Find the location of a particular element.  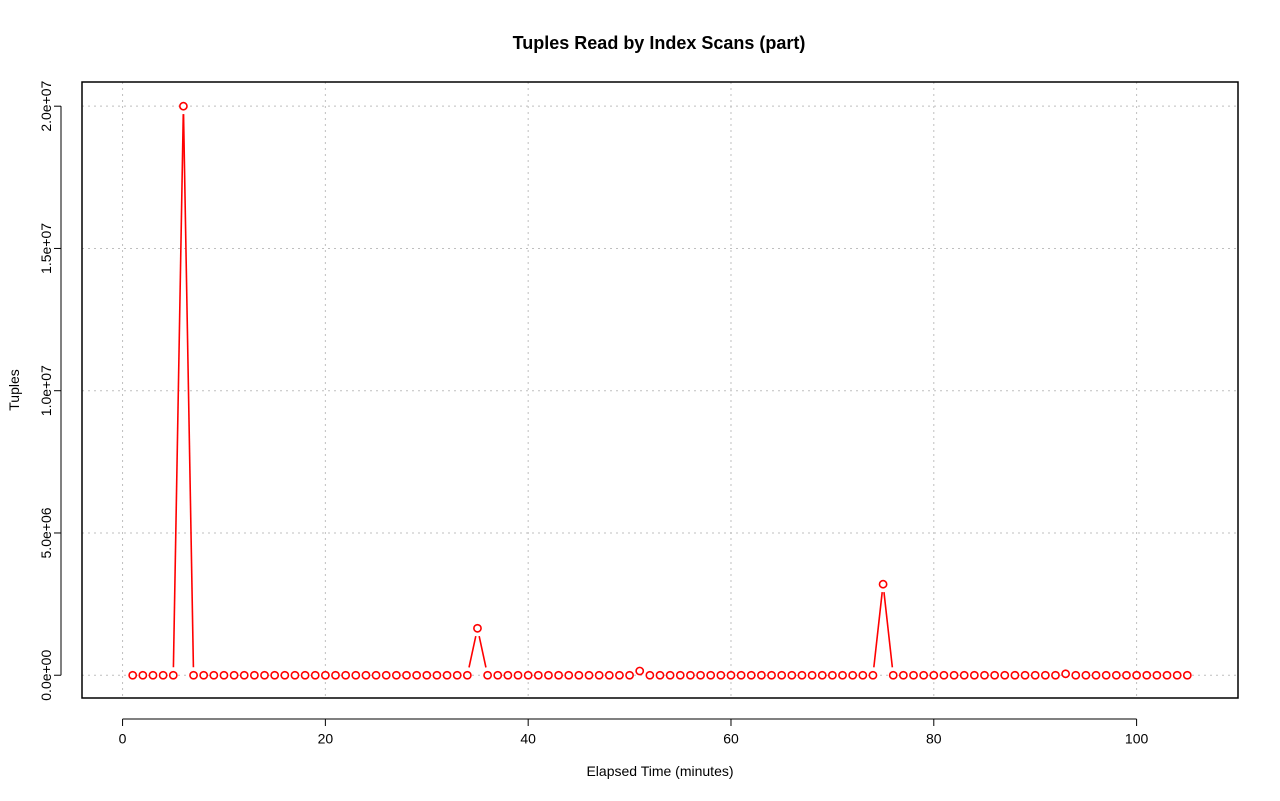

x-tick-label: 20 is located at coordinates (326, 738).